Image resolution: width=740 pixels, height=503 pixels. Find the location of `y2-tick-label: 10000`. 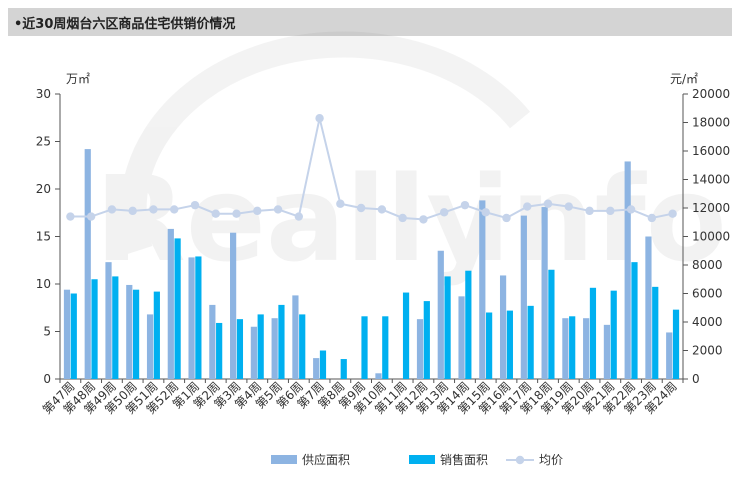

y2-tick-label: 10000 is located at coordinates (711, 237).